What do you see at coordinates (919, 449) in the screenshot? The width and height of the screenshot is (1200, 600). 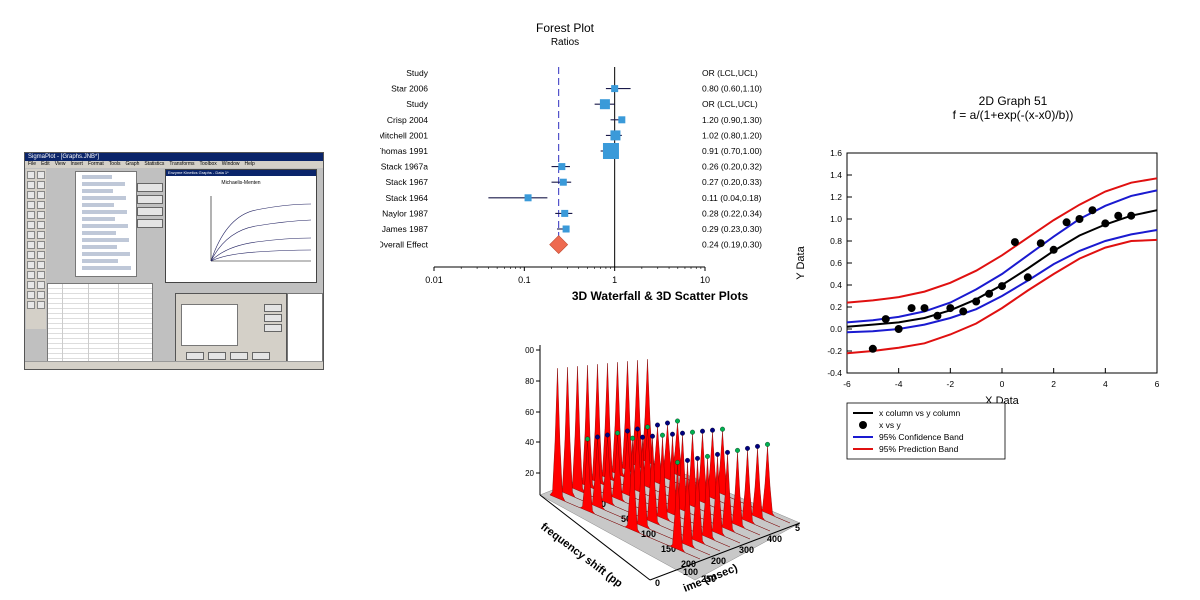 I see `legend-label: 95% Prediction Band` at bounding box center [919, 449].